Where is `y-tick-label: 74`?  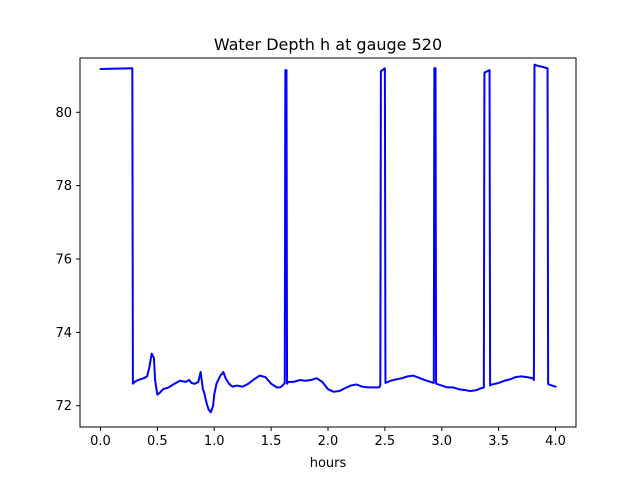 y-tick-label: 74 is located at coordinates (63, 333).